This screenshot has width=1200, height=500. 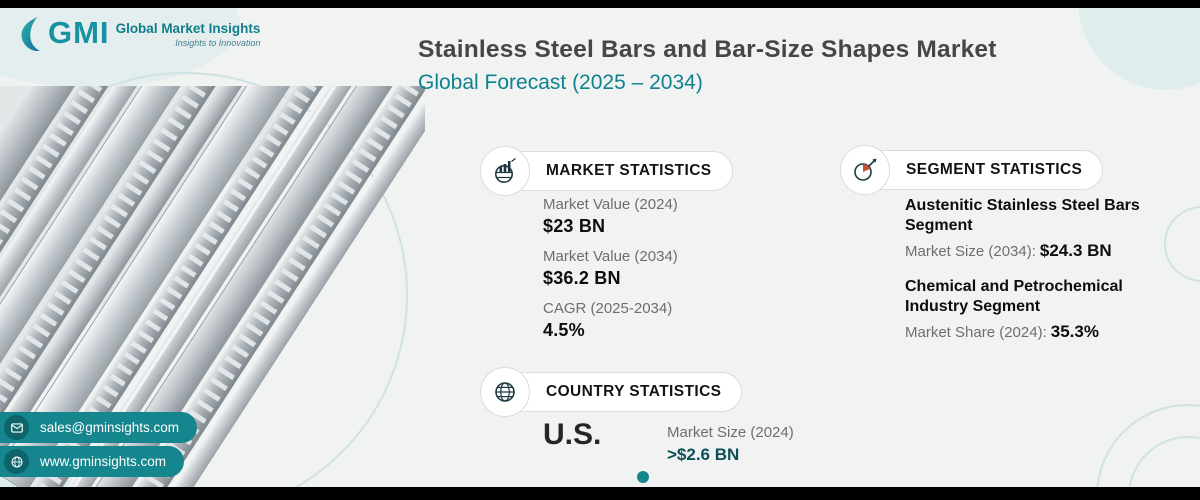 What do you see at coordinates (600, 493) in the screenshot?
I see `bottom-border` at bounding box center [600, 493].